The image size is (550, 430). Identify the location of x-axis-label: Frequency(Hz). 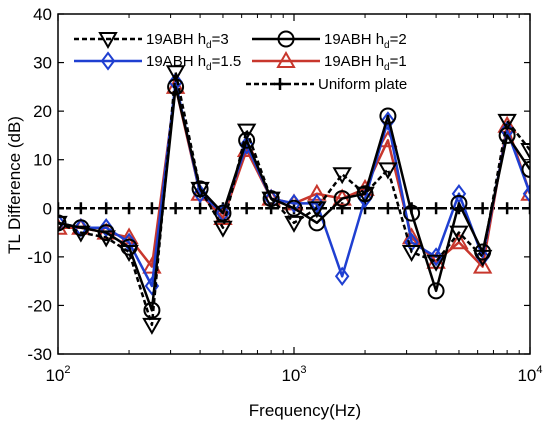
(305, 410).